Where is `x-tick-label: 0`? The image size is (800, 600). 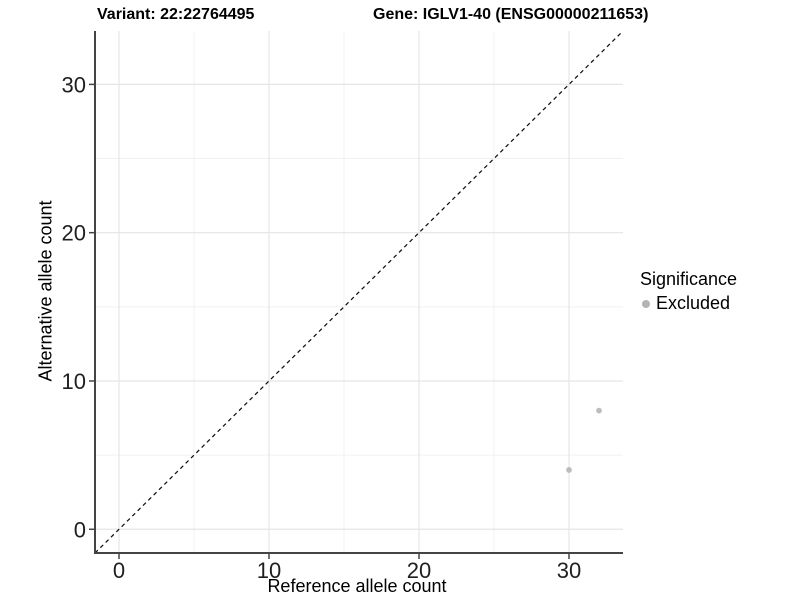
x-tick-label: 0 is located at coordinates (119, 570).